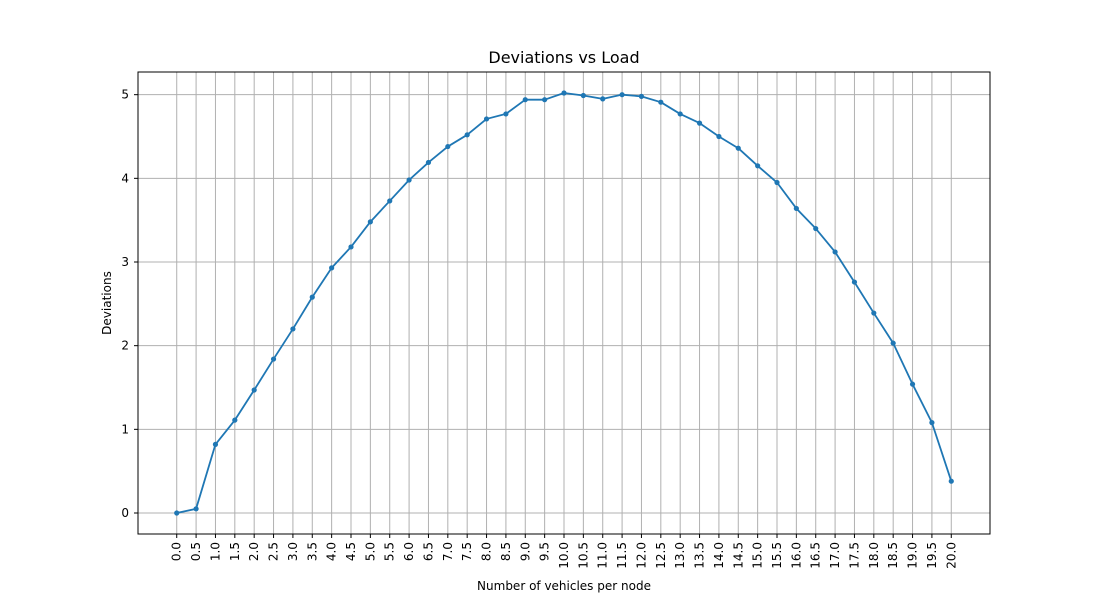 The width and height of the screenshot is (1100, 600). What do you see at coordinates (758, 555) in the screenshot?
I see `x-tick-label: 15.0` at bounding box center [758, 555].